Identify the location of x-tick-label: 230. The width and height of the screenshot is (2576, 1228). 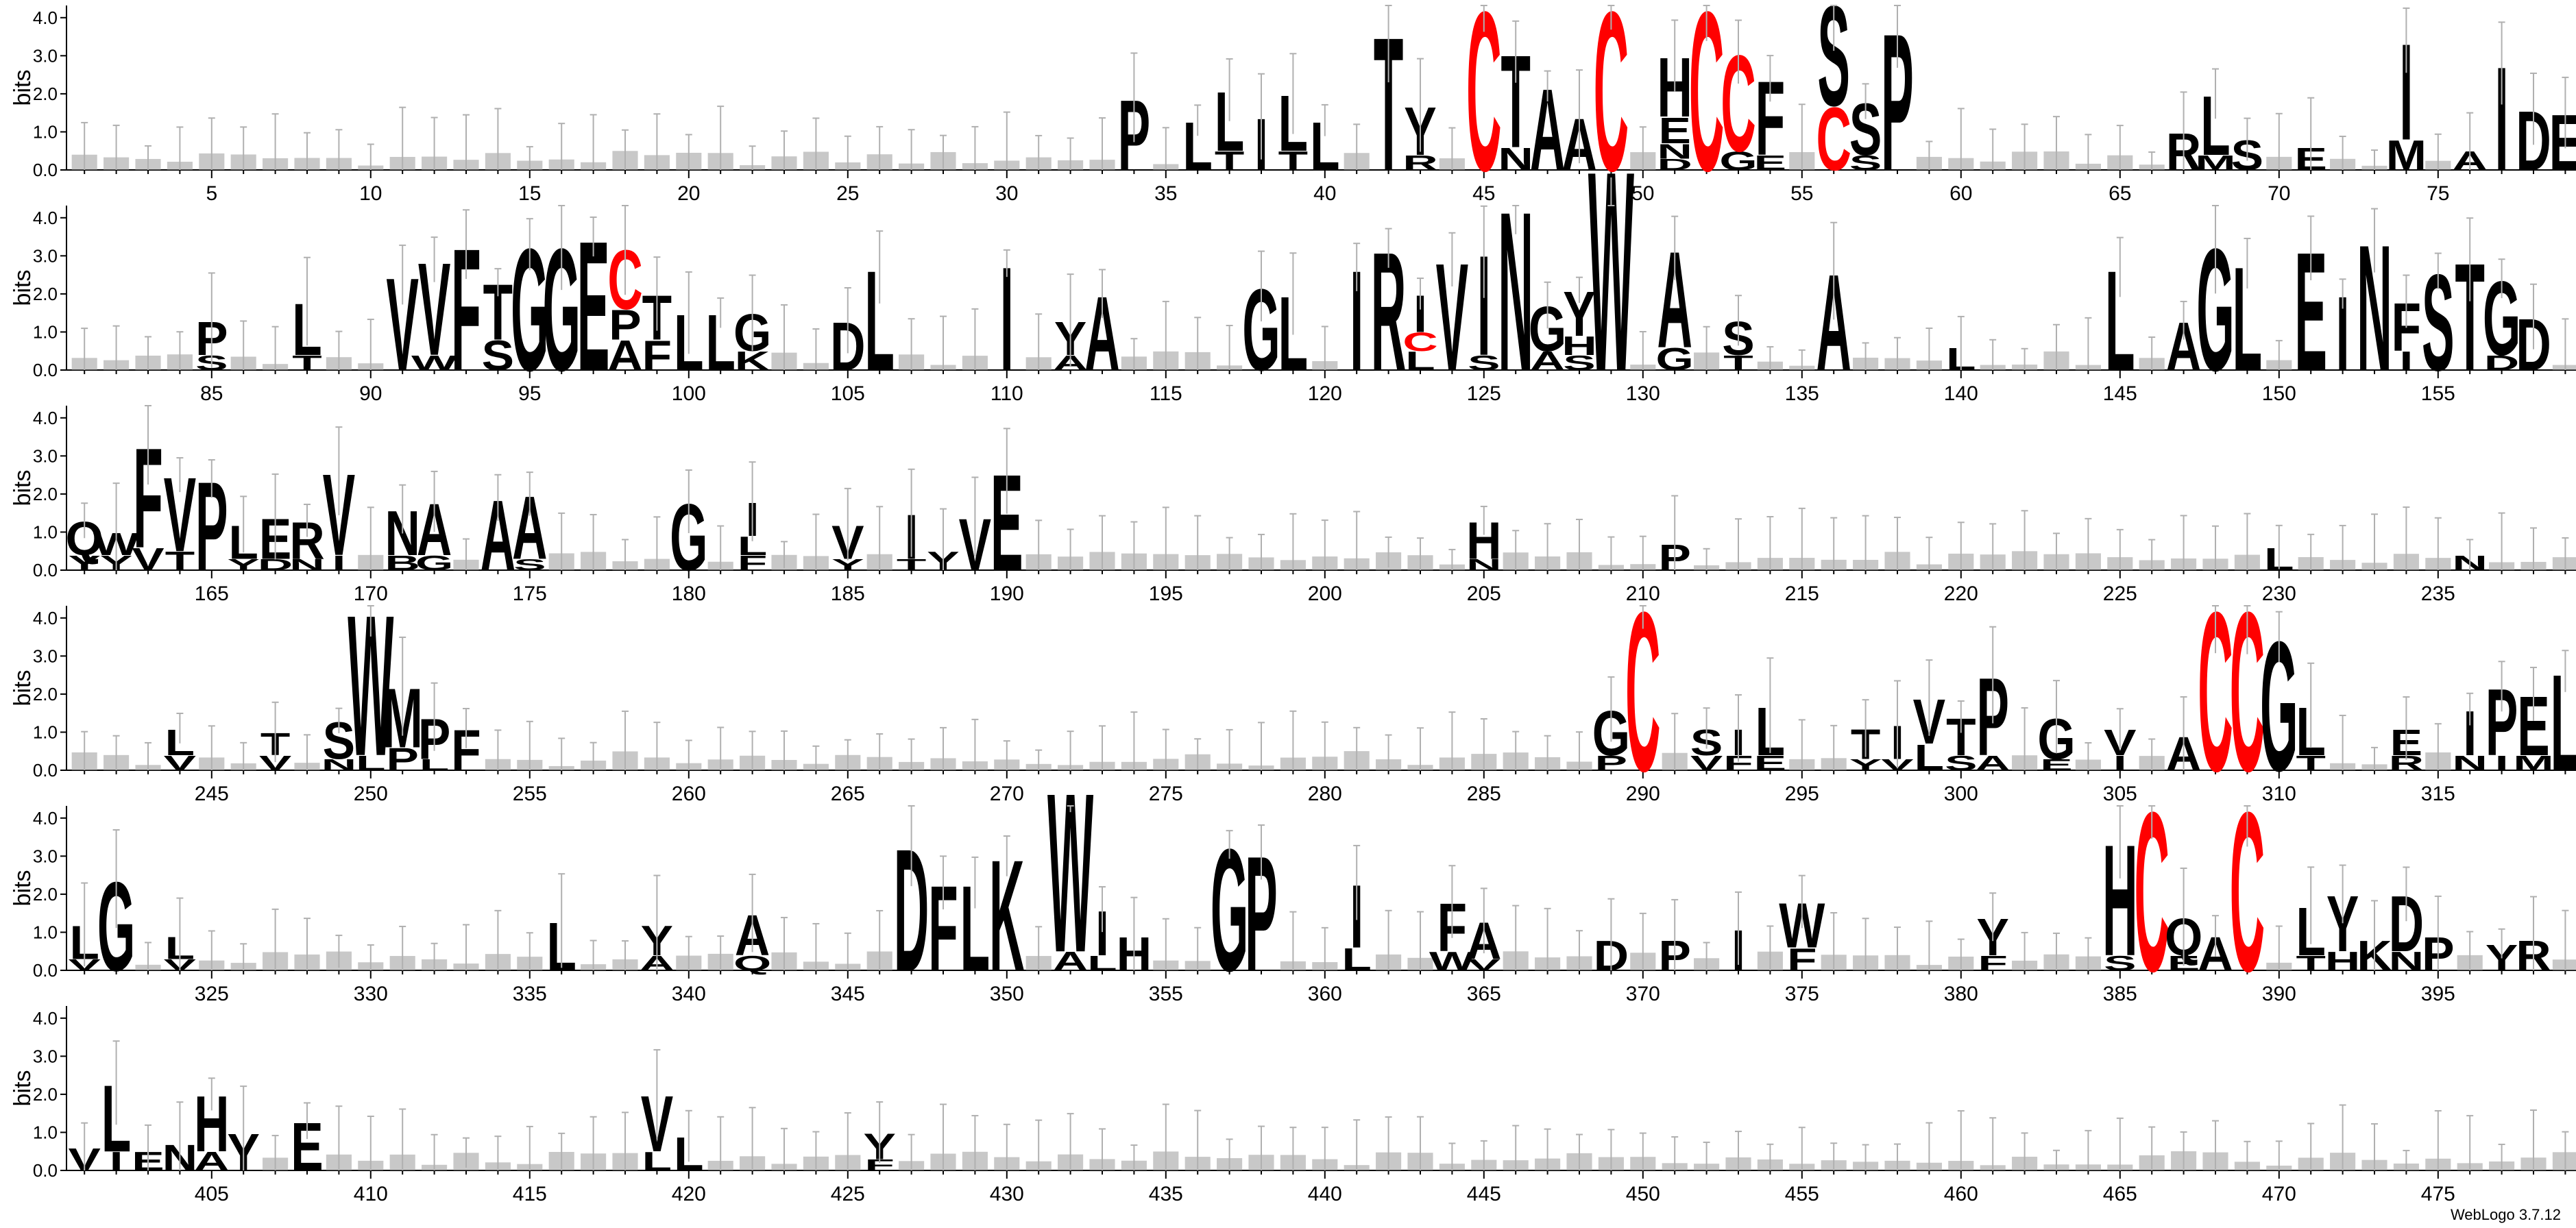
(2279, 593).